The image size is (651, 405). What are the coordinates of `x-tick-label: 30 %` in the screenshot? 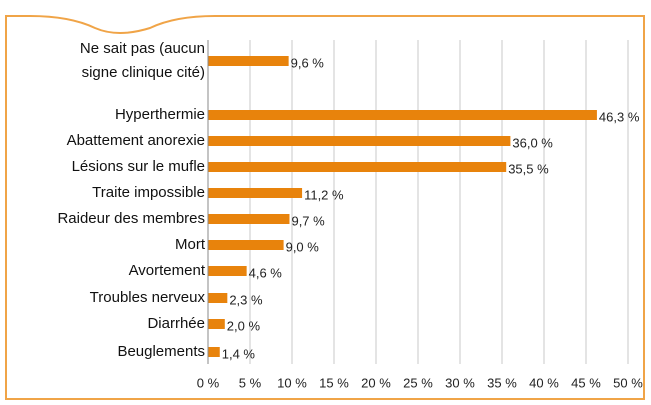 It's located at (460, 382).